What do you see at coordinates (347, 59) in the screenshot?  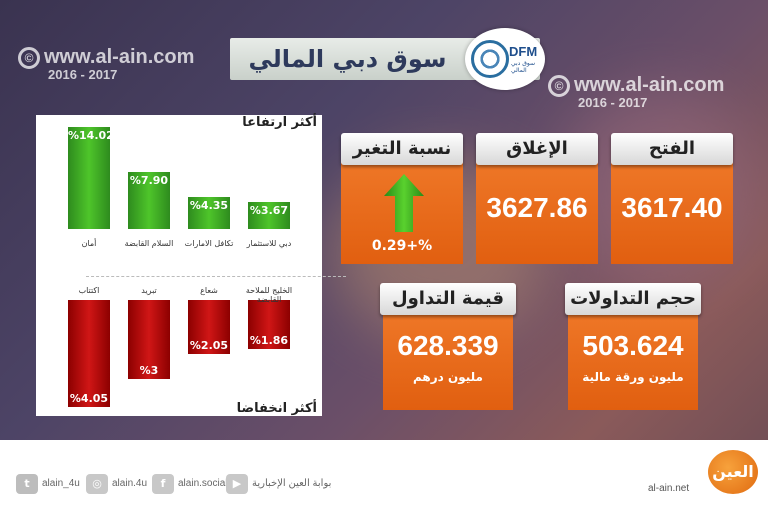 I see `page-title: سوق دبي المالي` at bounding box center [347, 59].